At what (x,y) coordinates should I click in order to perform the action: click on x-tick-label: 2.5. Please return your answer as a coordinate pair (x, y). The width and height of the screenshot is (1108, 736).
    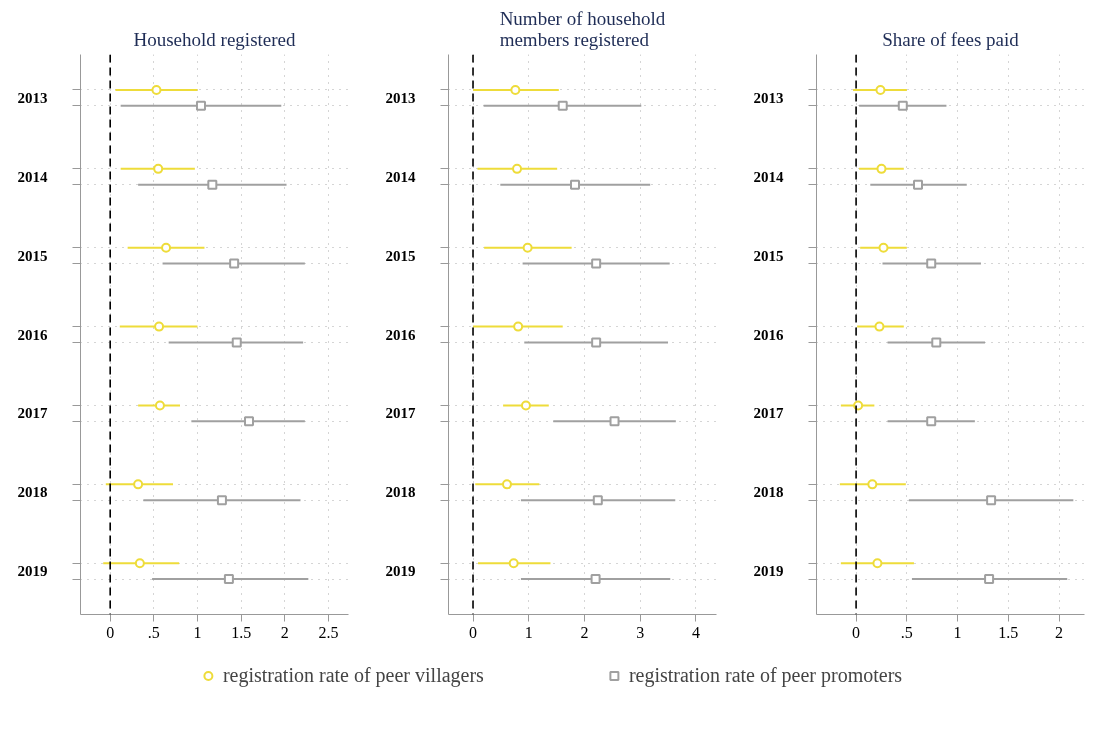
    Looking at the image, I should click on (328, 632).